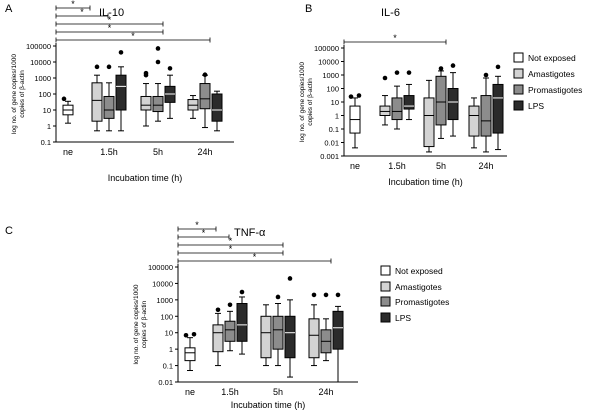  I want to click on panel-title: IL-10, so click(111, 13).